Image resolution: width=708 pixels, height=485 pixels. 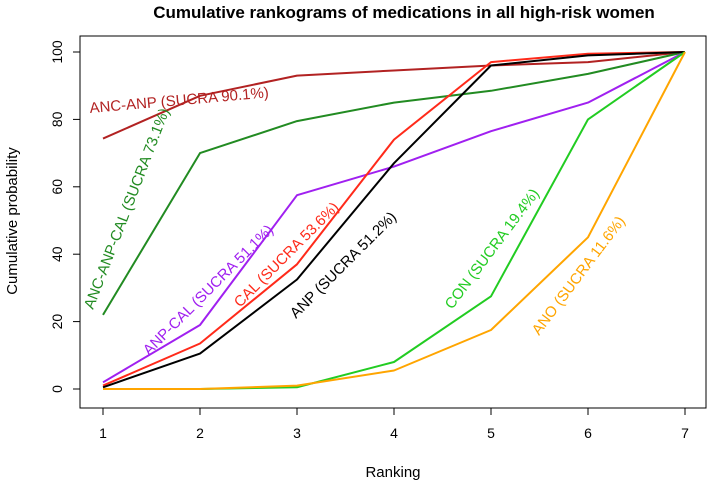 I want to click on label-anc-anp-cal: ANC-ANP-CAL (SUCRA 73.1%), so click(x=127, y=209).